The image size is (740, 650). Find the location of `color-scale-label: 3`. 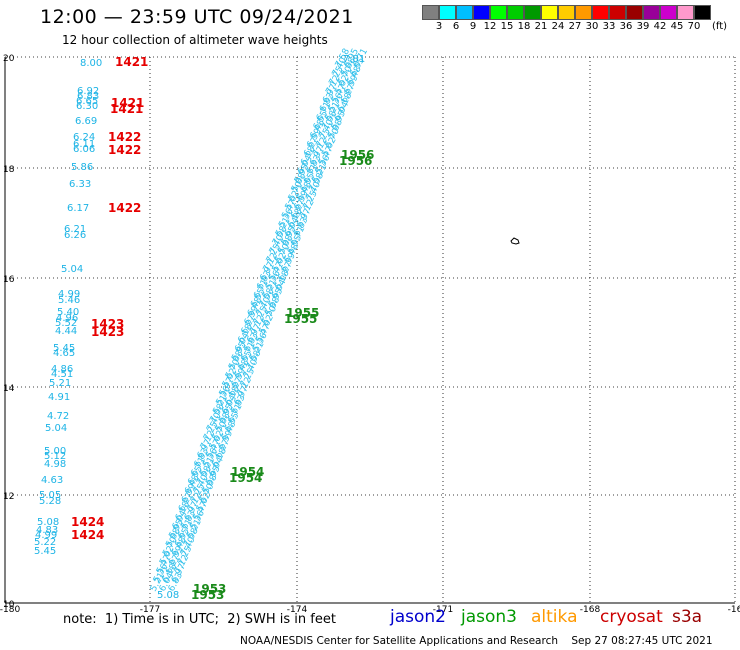

color-scale-label: 3 is located at coordinates (439, 26).